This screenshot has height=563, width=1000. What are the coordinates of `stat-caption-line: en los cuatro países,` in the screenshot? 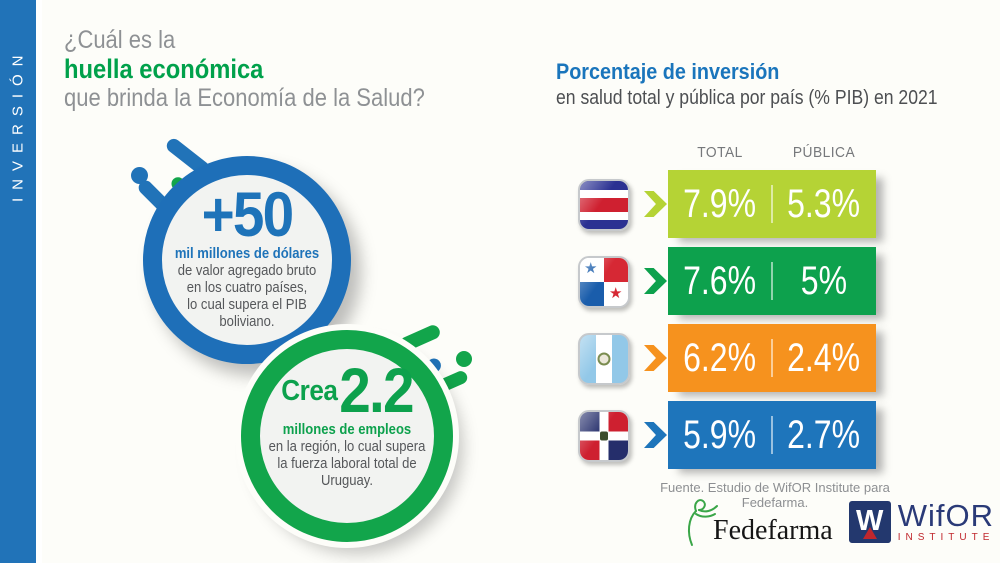 It's located at (247, 288).